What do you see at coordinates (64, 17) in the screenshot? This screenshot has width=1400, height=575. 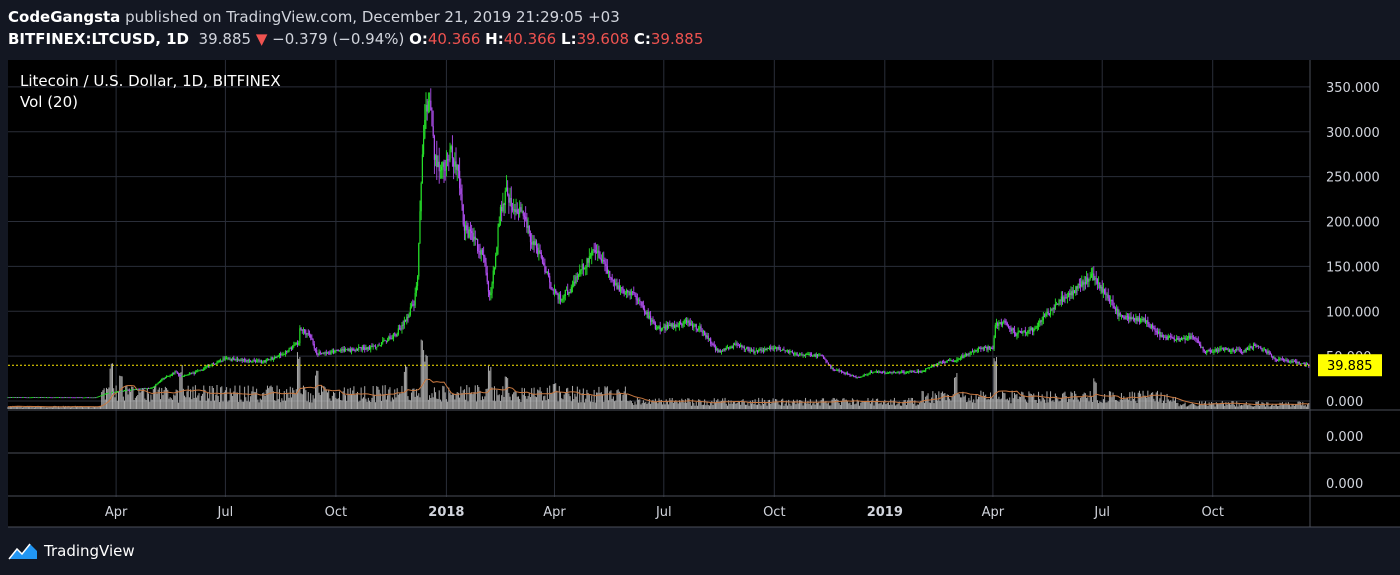 I see `author-name: CodeGangsta` at bounding box center [64, 17].